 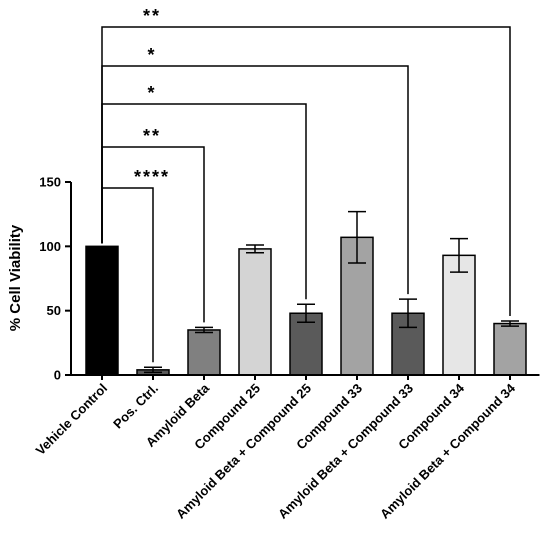 I want to click on category-label: Vehicle Control, so click(x=72, y=420).